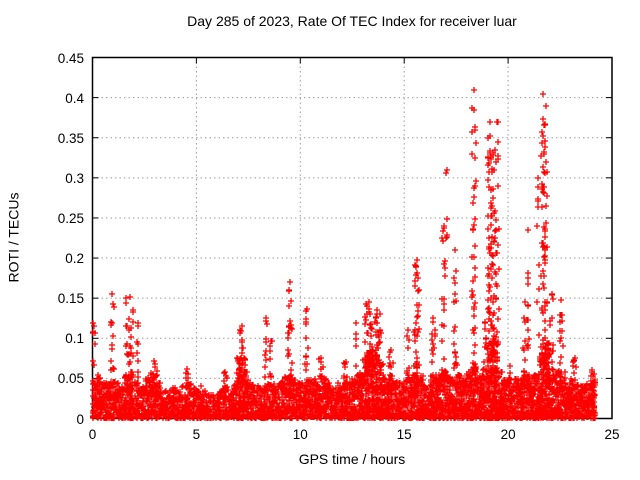 This screenshot has width=640, height=480. What do you see at coordinates (352, 459) in the screenshot?
I see `x-axis-label: GPS time / hours` at bounding box center [352, 459].